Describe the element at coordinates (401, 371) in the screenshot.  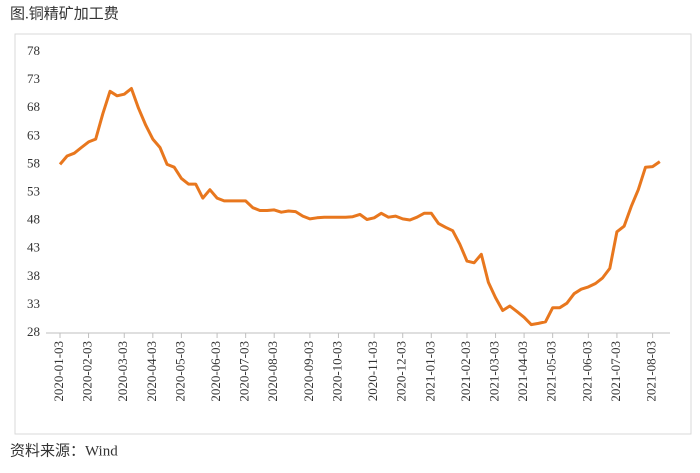
I see `x-tick-label: 2020-12-03` at that location.